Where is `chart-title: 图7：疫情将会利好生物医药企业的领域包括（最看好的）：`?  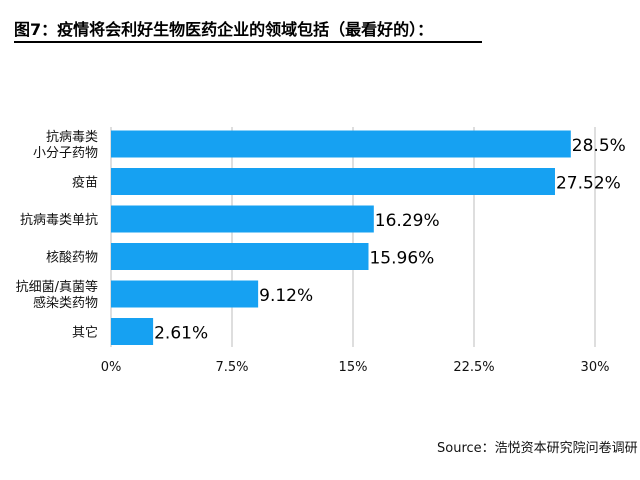 chart-title: 图7：疫情将会利好生物医药企业的领域包括（最看好的）： is located at coordinates (224, 29).